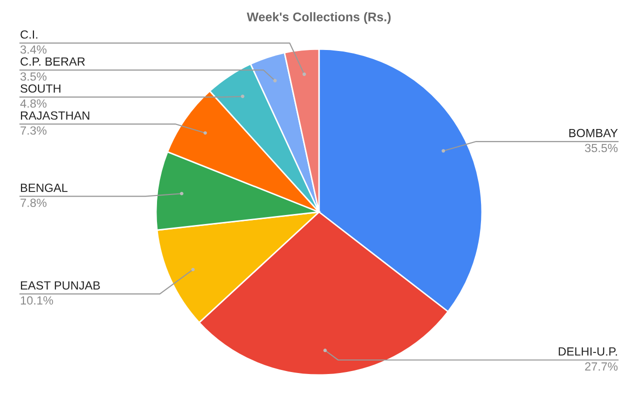 The height and width of the screenshot is (394, 638). What do you see at coordinates (33, 103) in the screenshot?
I see `data-label: 4.8%` at bounding box center [33, 103].